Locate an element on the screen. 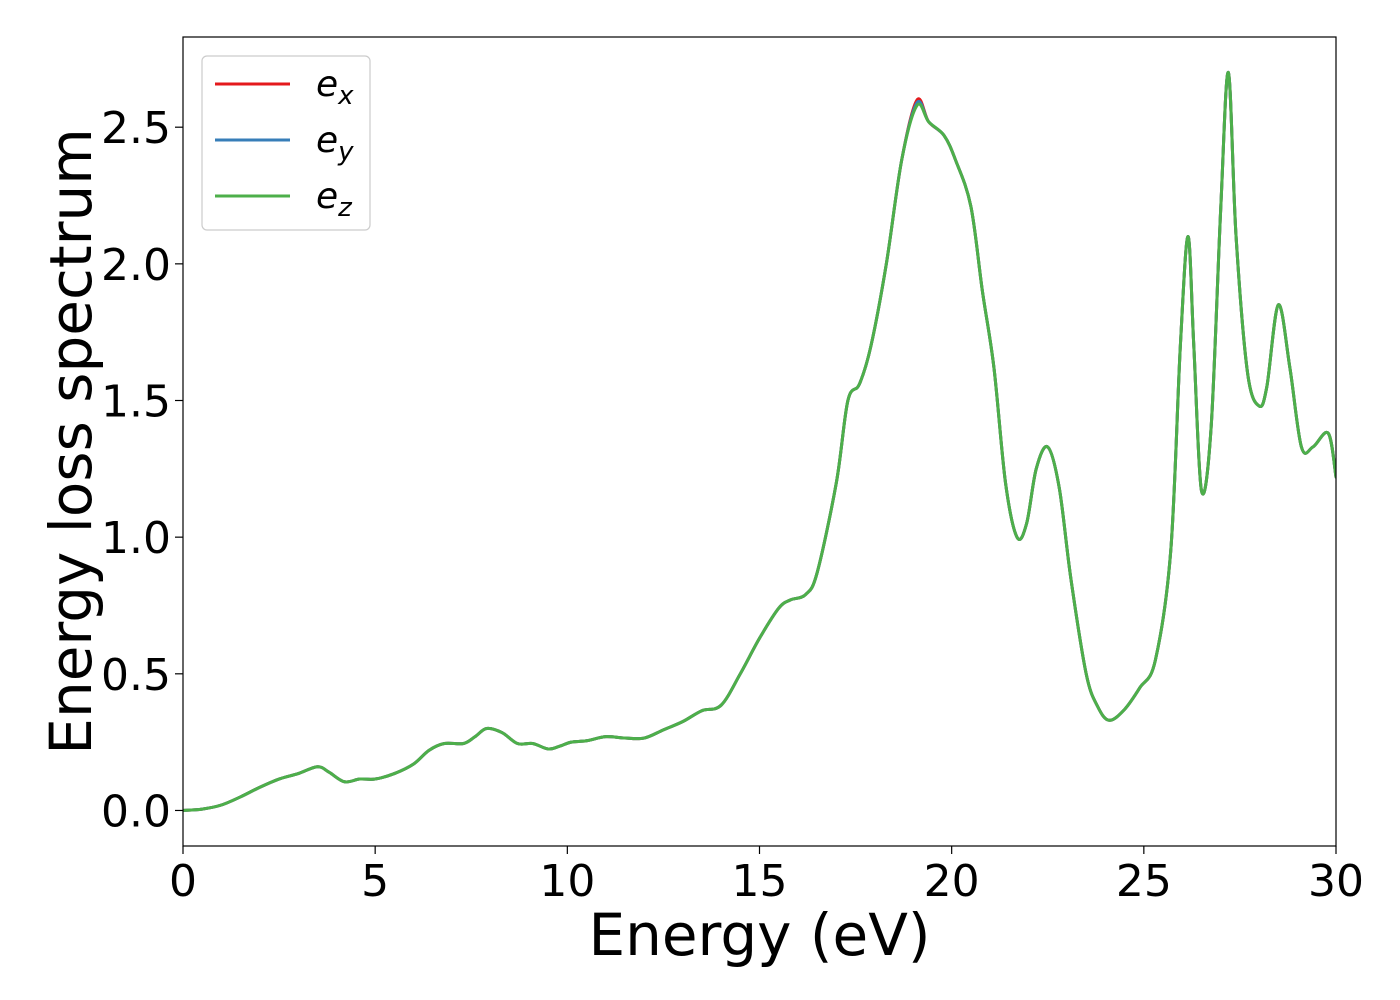 The width and height of the screenshot is (1400, 1000). legend-label-ez: ez is located at coordinates (334, 199).